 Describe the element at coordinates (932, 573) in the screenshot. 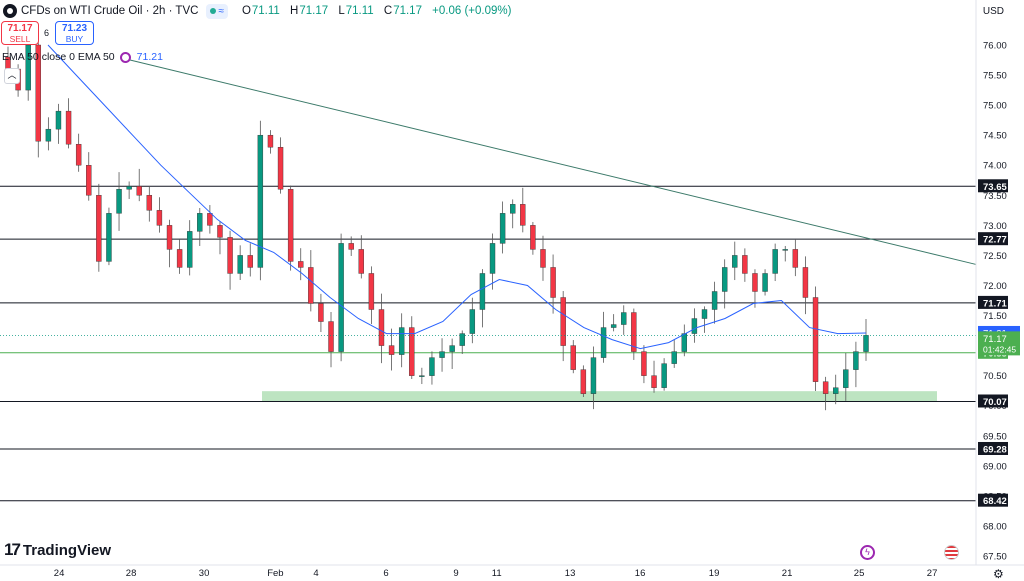

I see `time-tick-label-13: 27` at that location.